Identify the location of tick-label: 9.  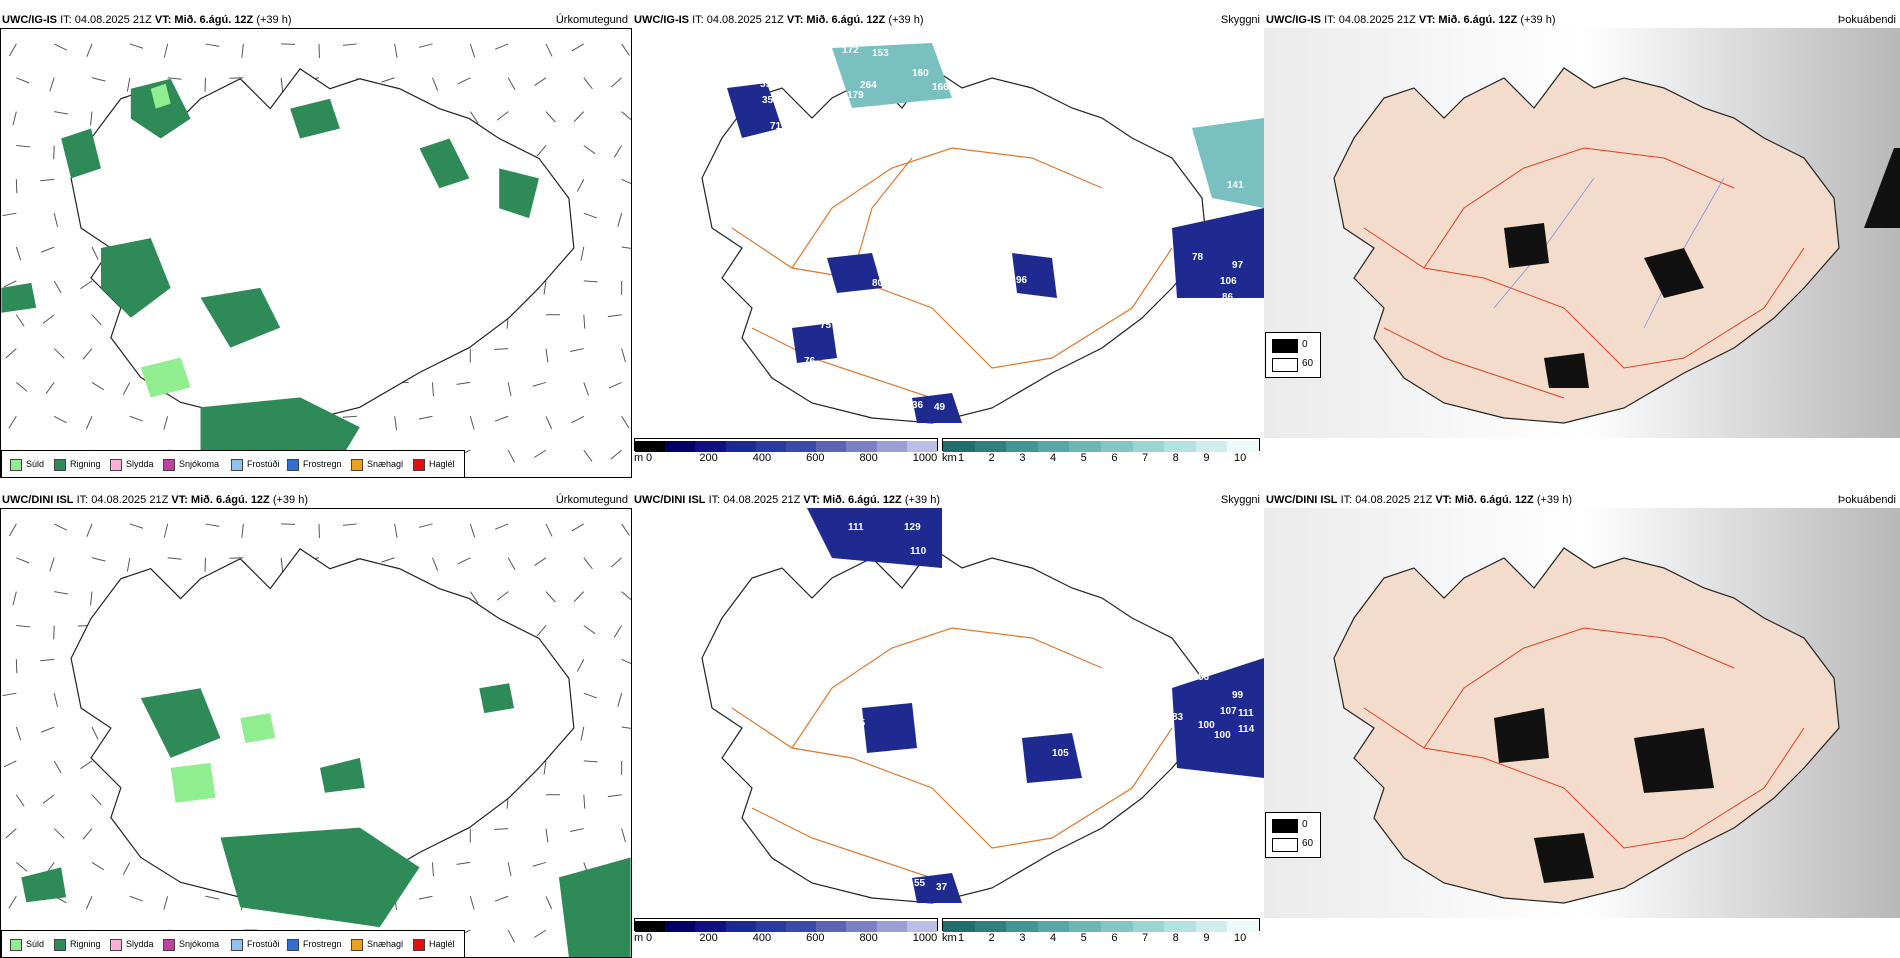
(1206, 938).